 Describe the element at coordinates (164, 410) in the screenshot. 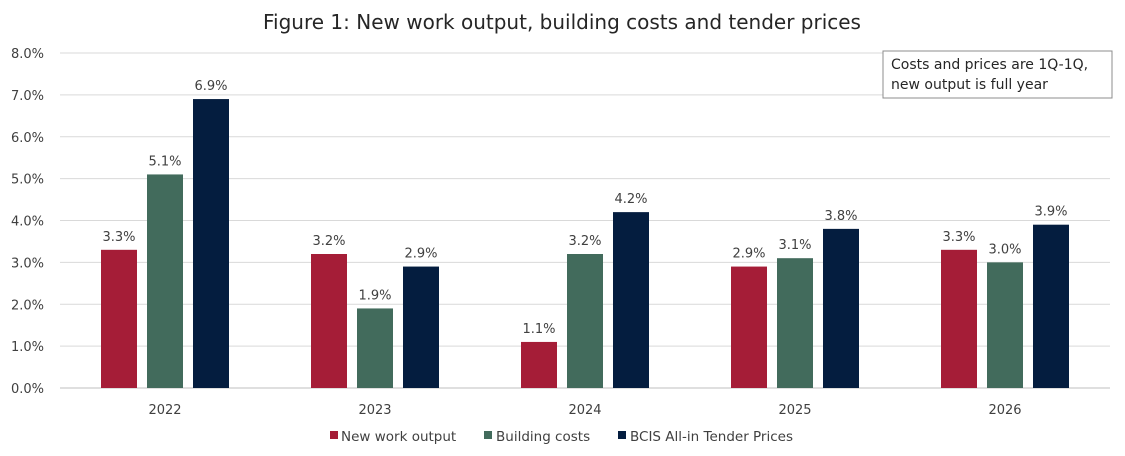

I see `x-tick-label-2022: 2022` at that location.